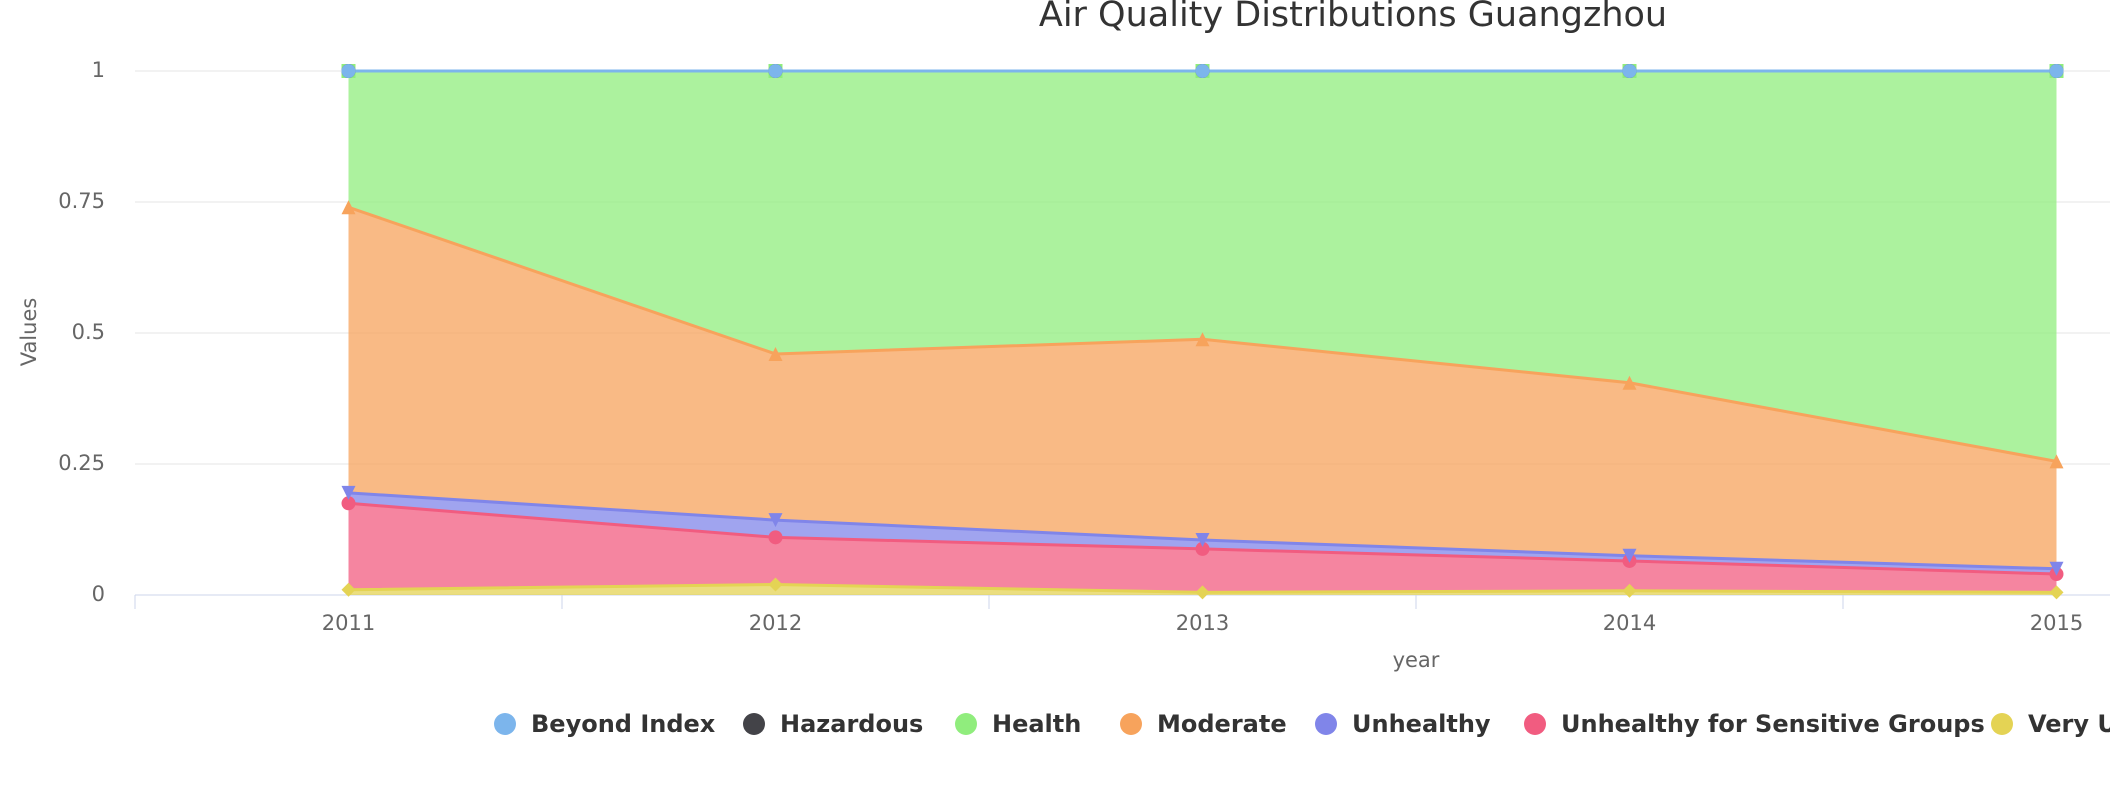 The width and height of the screenshot is (2110, 794). I want to click on x-axis-title: year, so click(1416, 660).